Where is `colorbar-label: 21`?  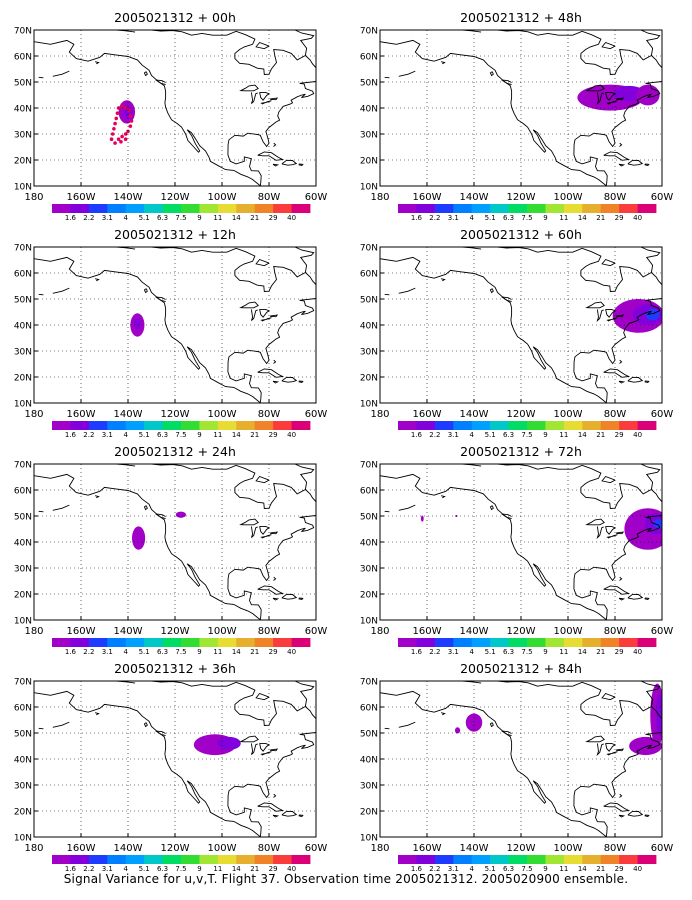 colorbar-label: 21 is located at coordinates (600, 869).